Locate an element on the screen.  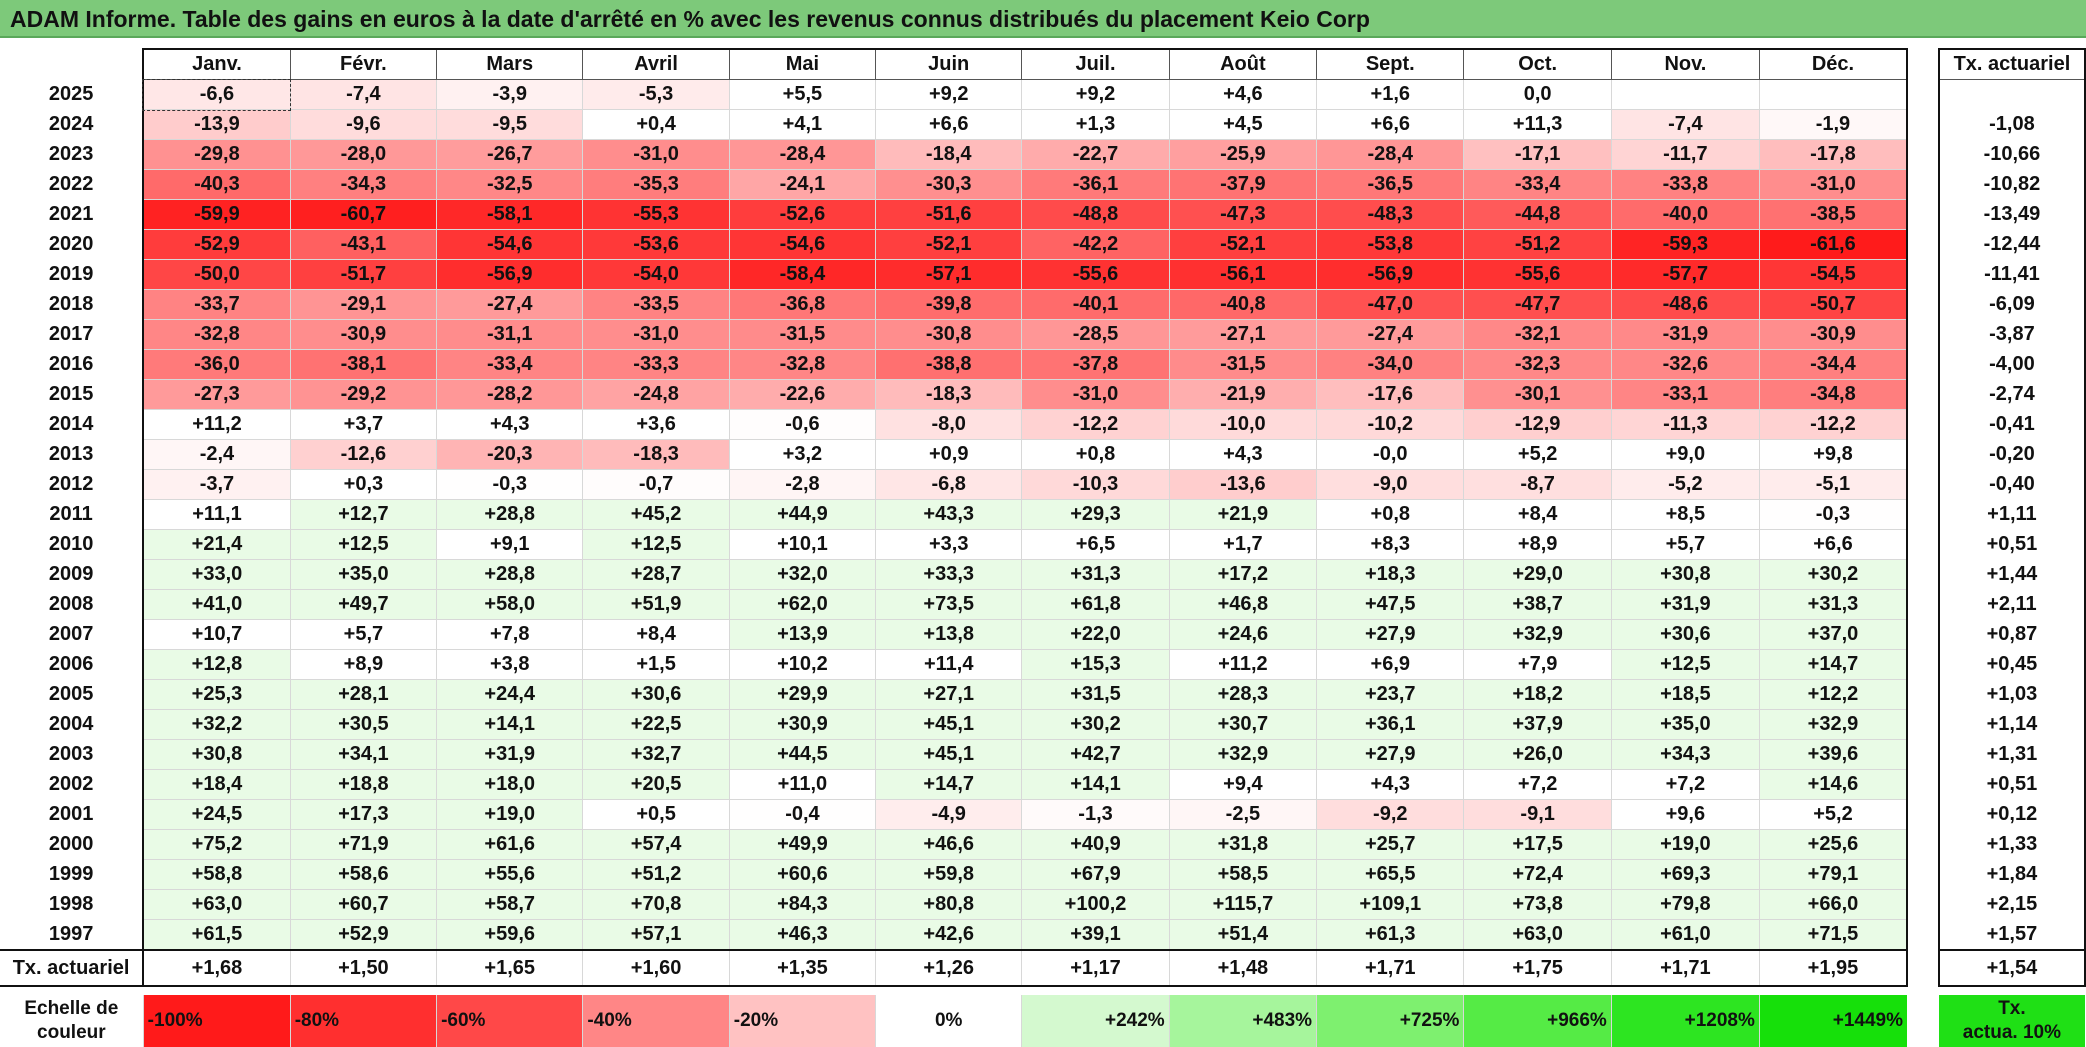
rate-cell: -1,08 is located at coordinates (2012, 125).